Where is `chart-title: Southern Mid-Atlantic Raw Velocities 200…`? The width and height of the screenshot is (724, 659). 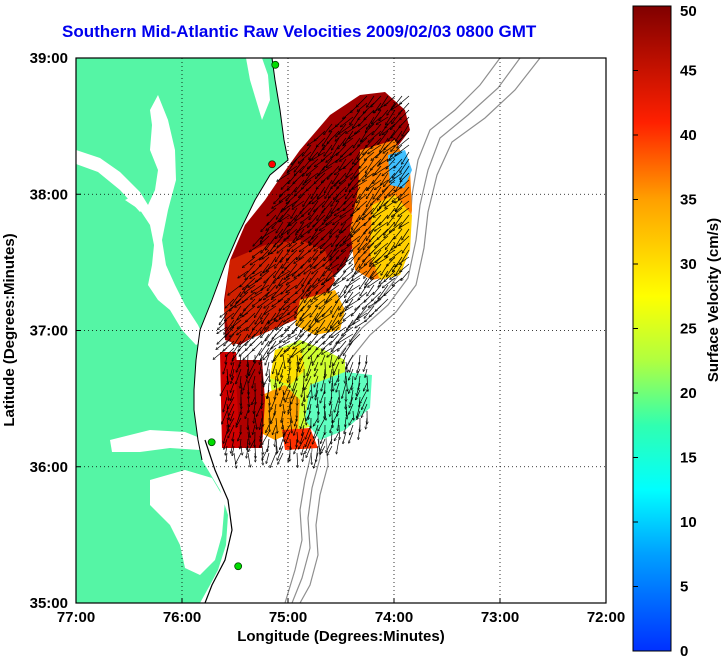 chart-title: Southern Mid-Atlantic Raw Velocities 200… is located at coordinates (299, 31).